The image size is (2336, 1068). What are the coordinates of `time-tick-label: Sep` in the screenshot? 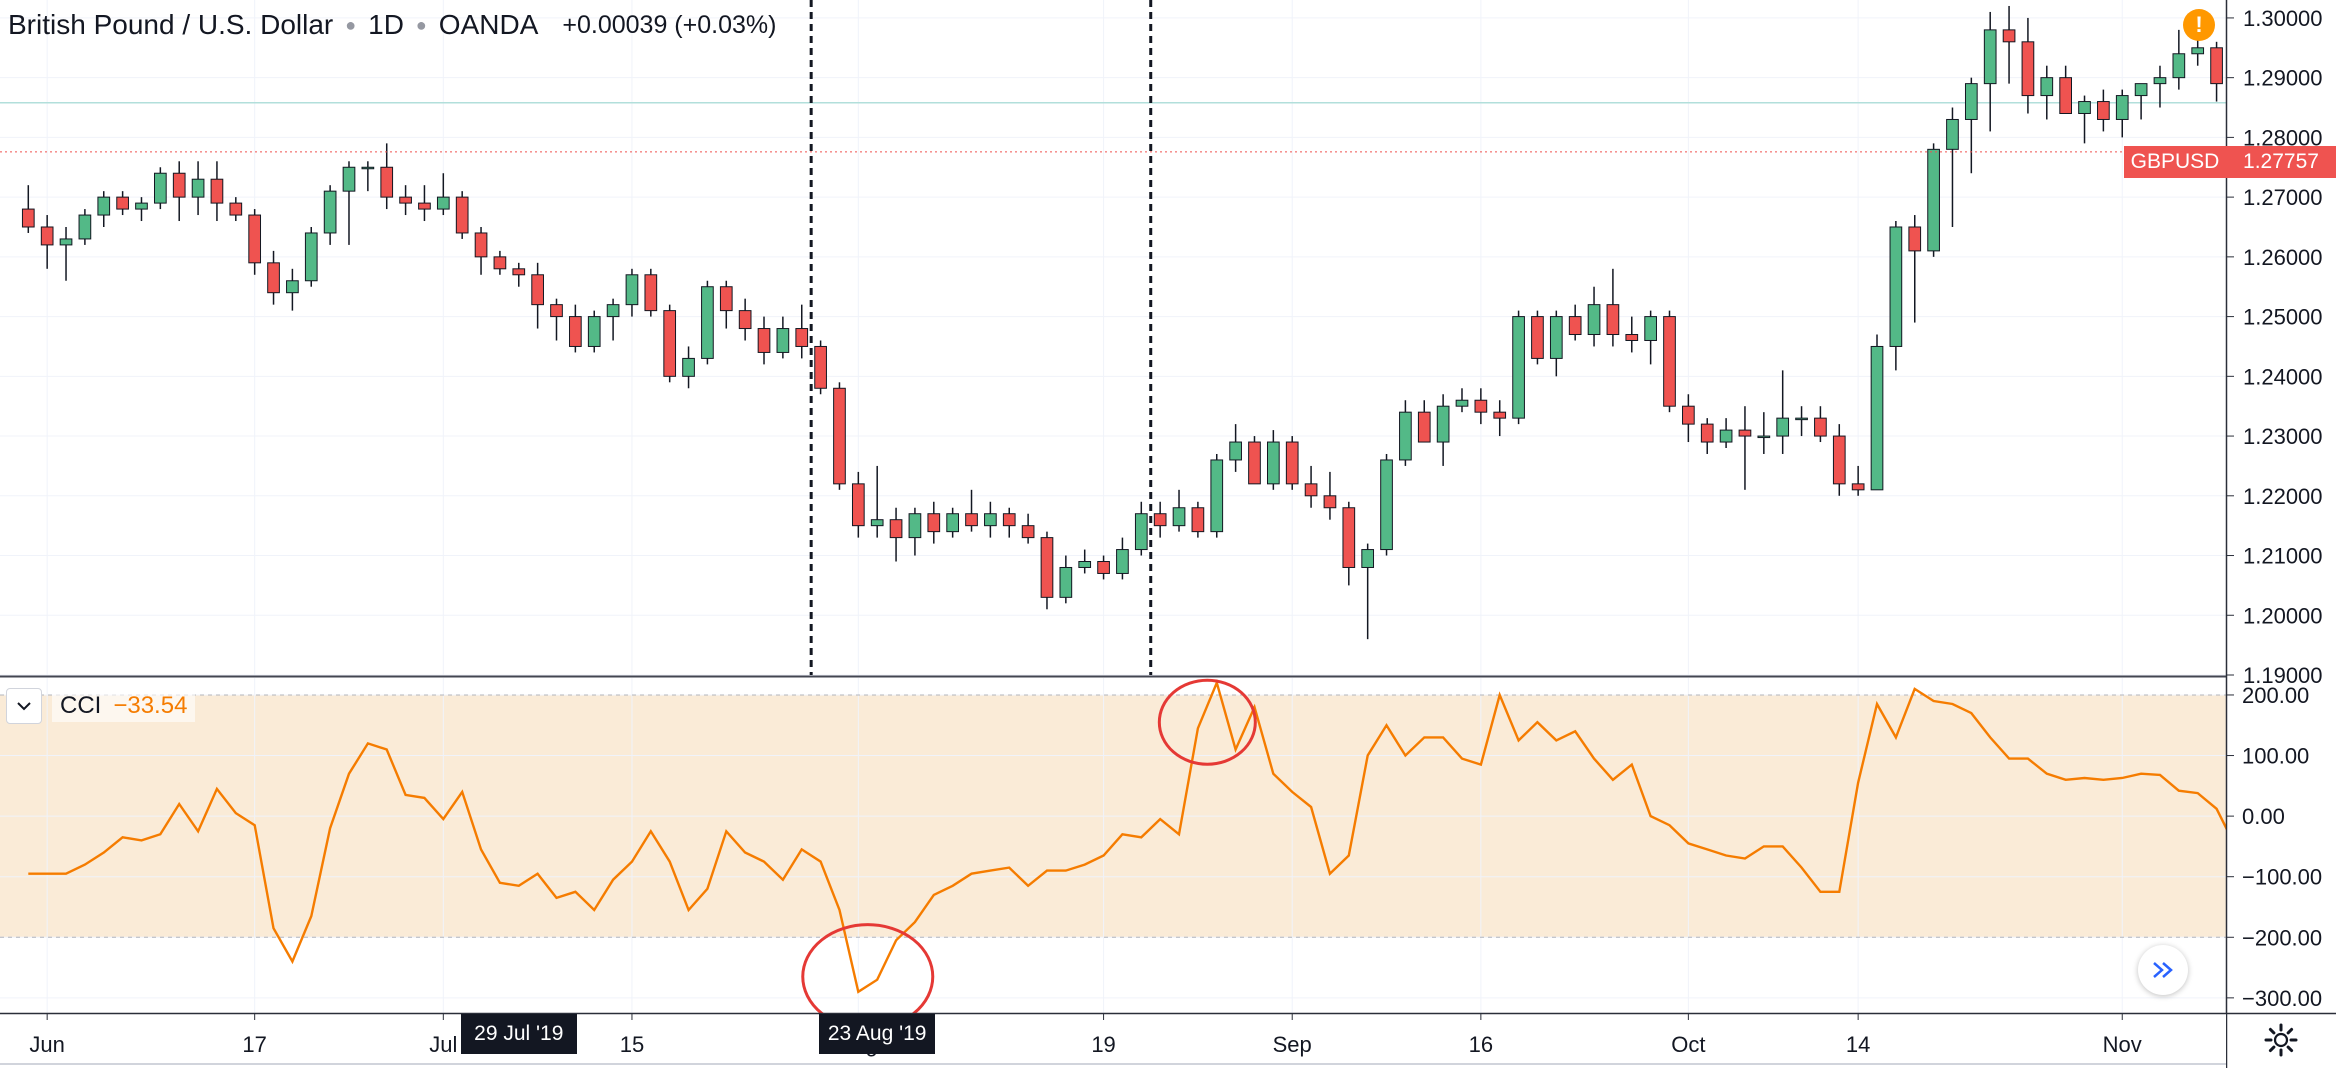 It's located at (1292, 1044).